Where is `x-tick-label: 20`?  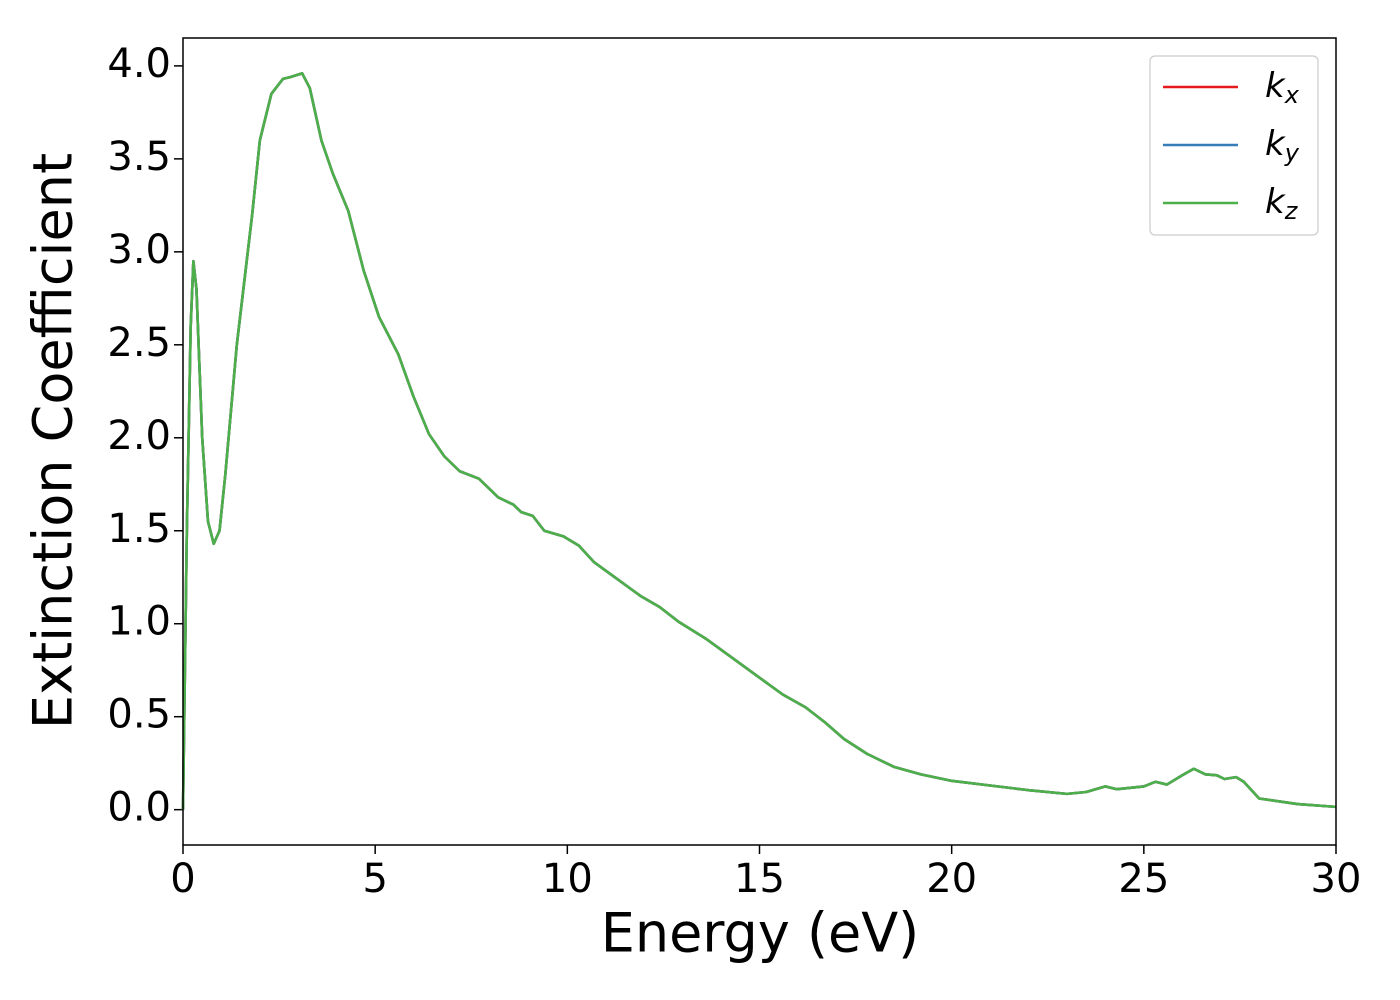
x-tick-label: 20 is located at coordinates (951, 879).